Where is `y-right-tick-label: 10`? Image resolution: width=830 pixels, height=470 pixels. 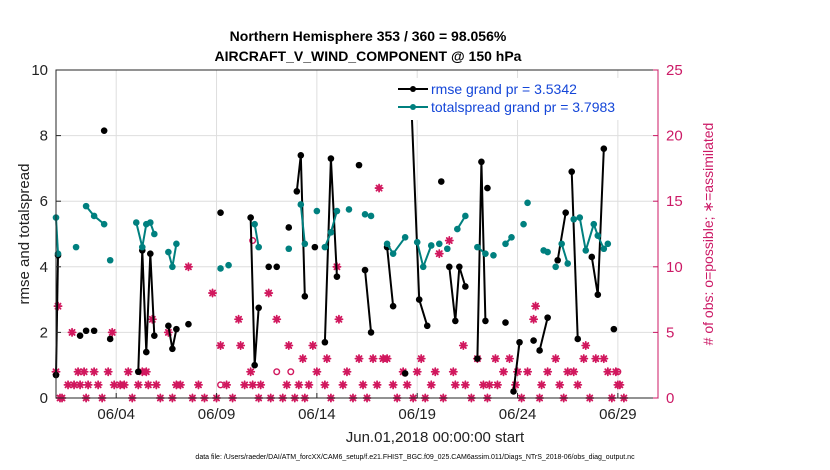
y-right-tick-label: 10 is located at coordinates (674, 267).